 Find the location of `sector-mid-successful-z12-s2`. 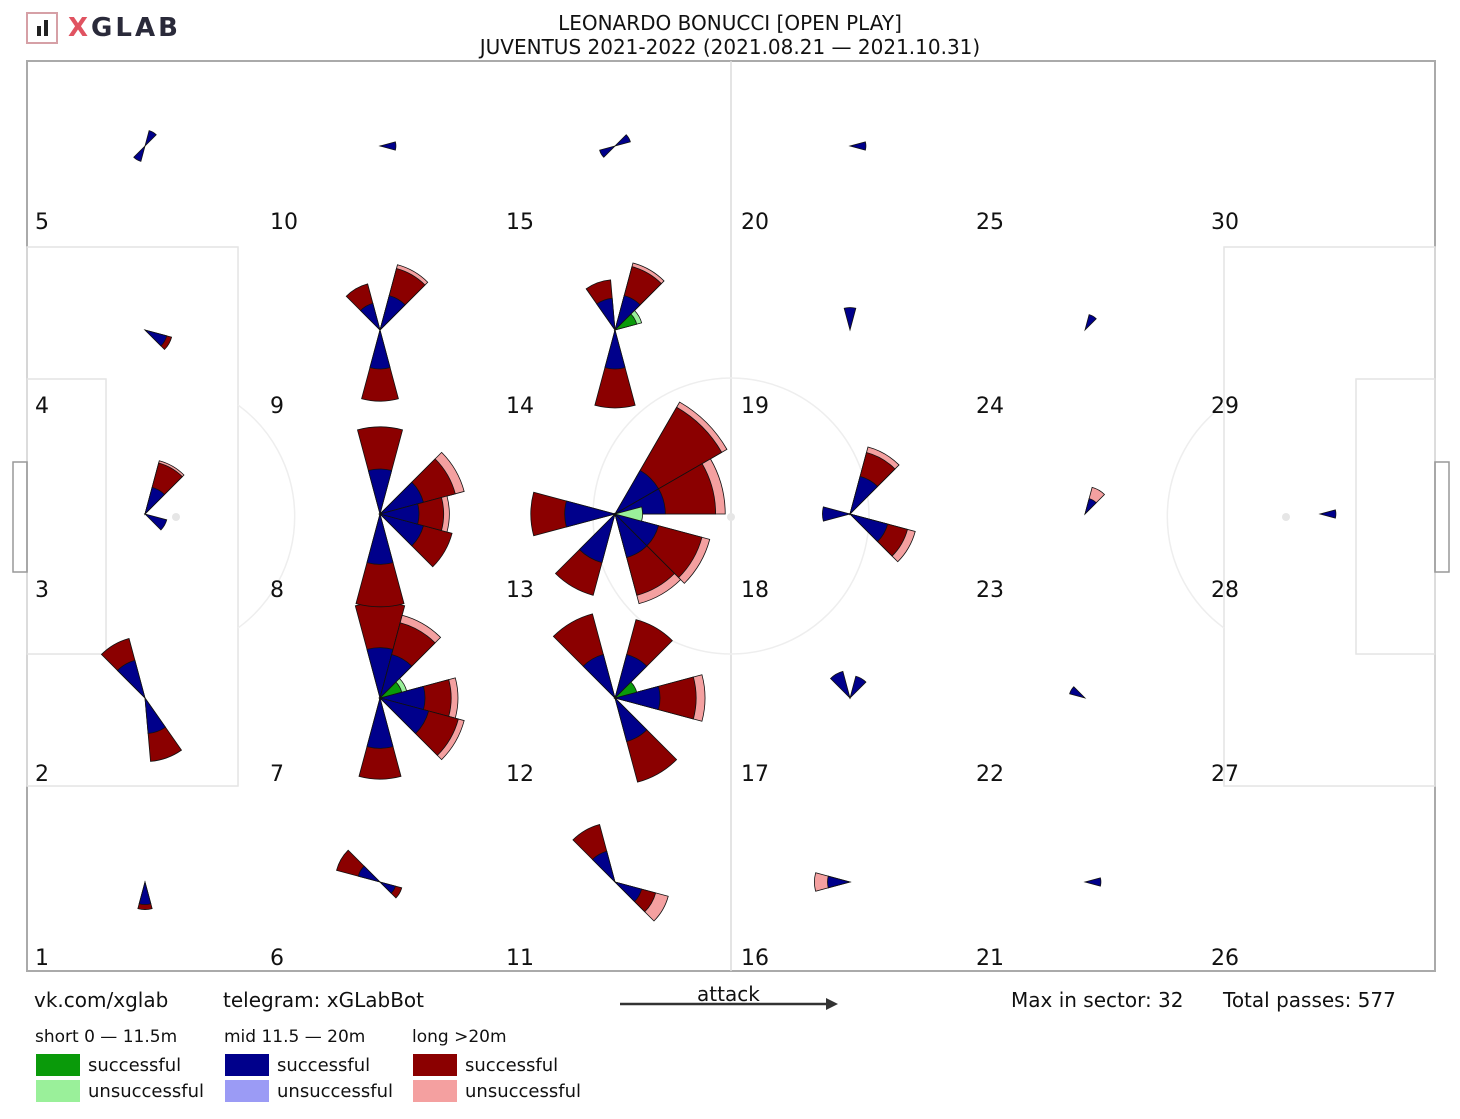

sector-mid-successful-z12-s2 is located at coordinates (637, 698).